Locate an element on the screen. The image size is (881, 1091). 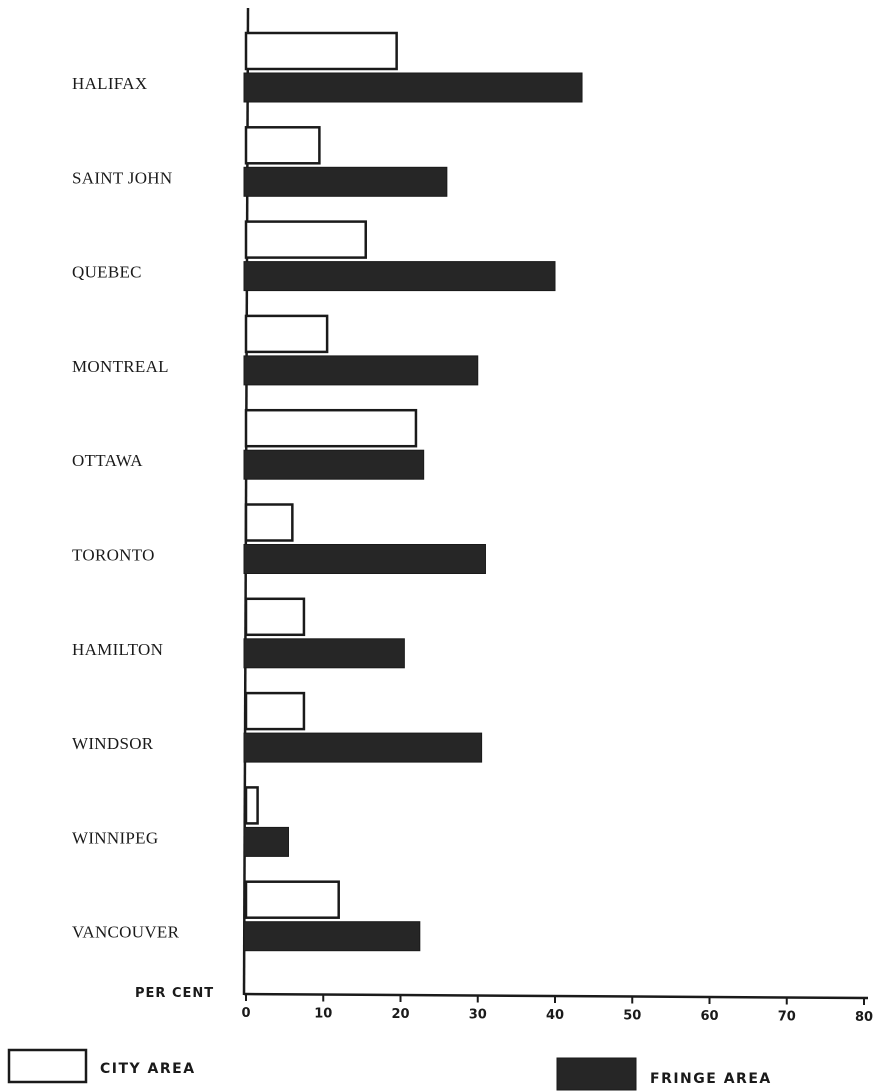
category-label-hamilton: HAMILTON is located at coordinates (117, 649).